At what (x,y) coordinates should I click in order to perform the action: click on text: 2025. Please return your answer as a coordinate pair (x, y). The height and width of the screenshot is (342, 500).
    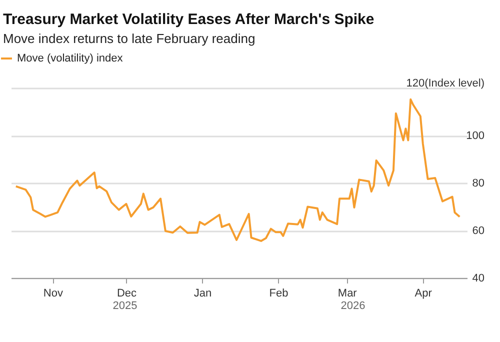
    Looking at the image, I should click on (125, 306).